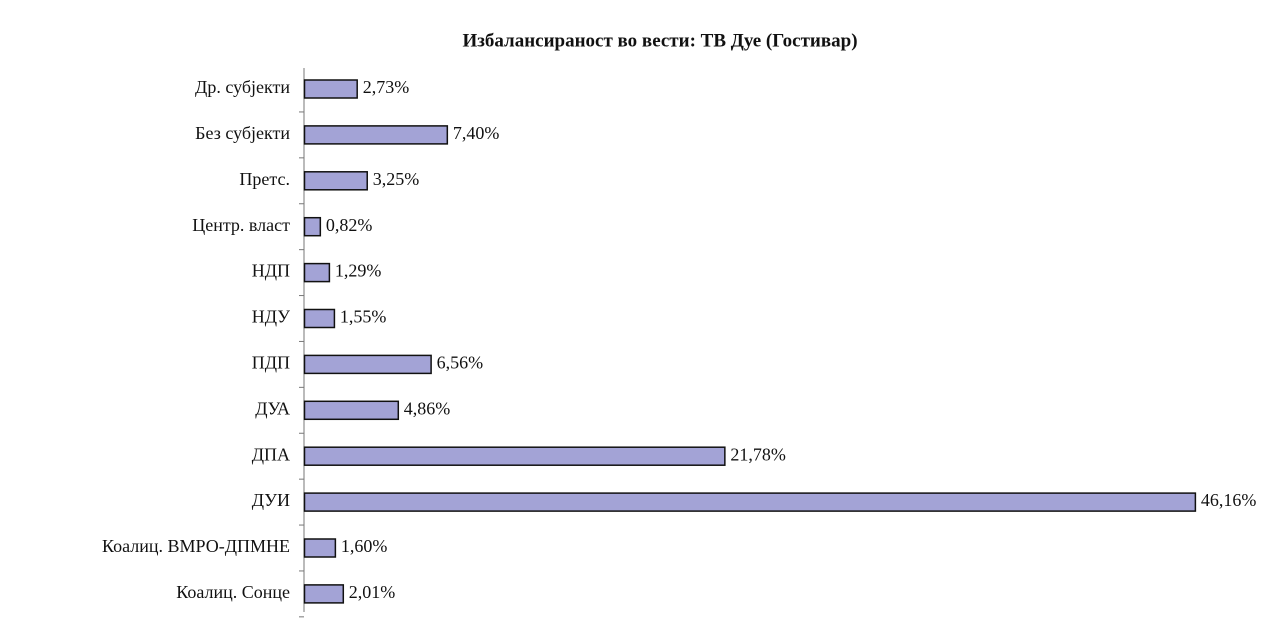 The image size is (1279, 619). What do you see at coordinates (358, 271) in the screenshot?
I see `data-label: 1,29%` at bounding box center [358, 271].